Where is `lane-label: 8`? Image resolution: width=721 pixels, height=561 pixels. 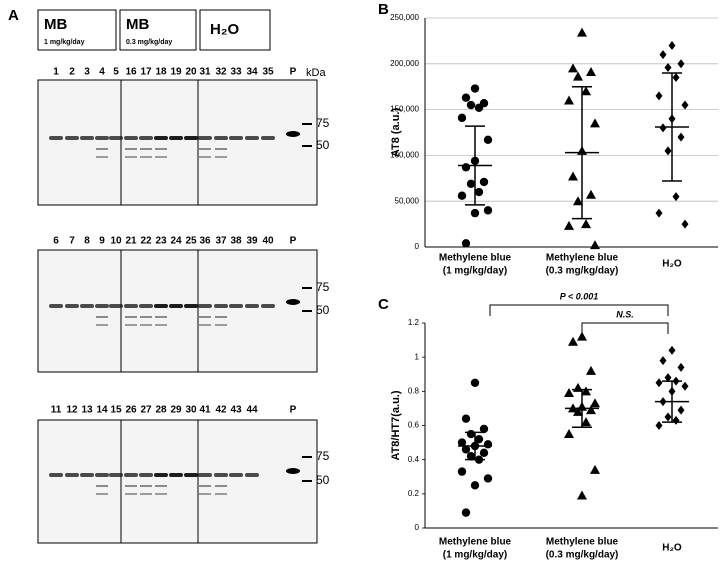 lane-label: 8 is located at coordinates (87, 241).